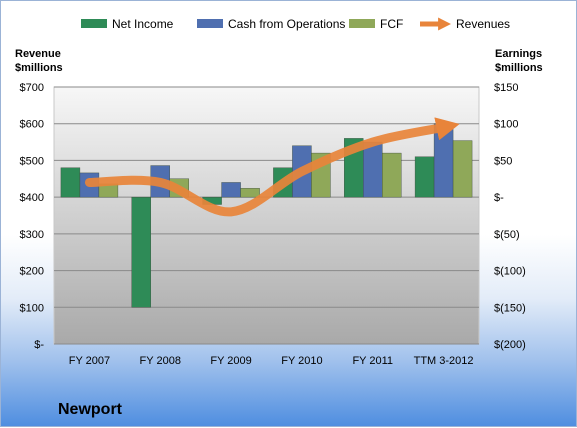 The height and width of the screenshot is (428, 577). I want to click on right-tick-label: $50, so click(503, 161).